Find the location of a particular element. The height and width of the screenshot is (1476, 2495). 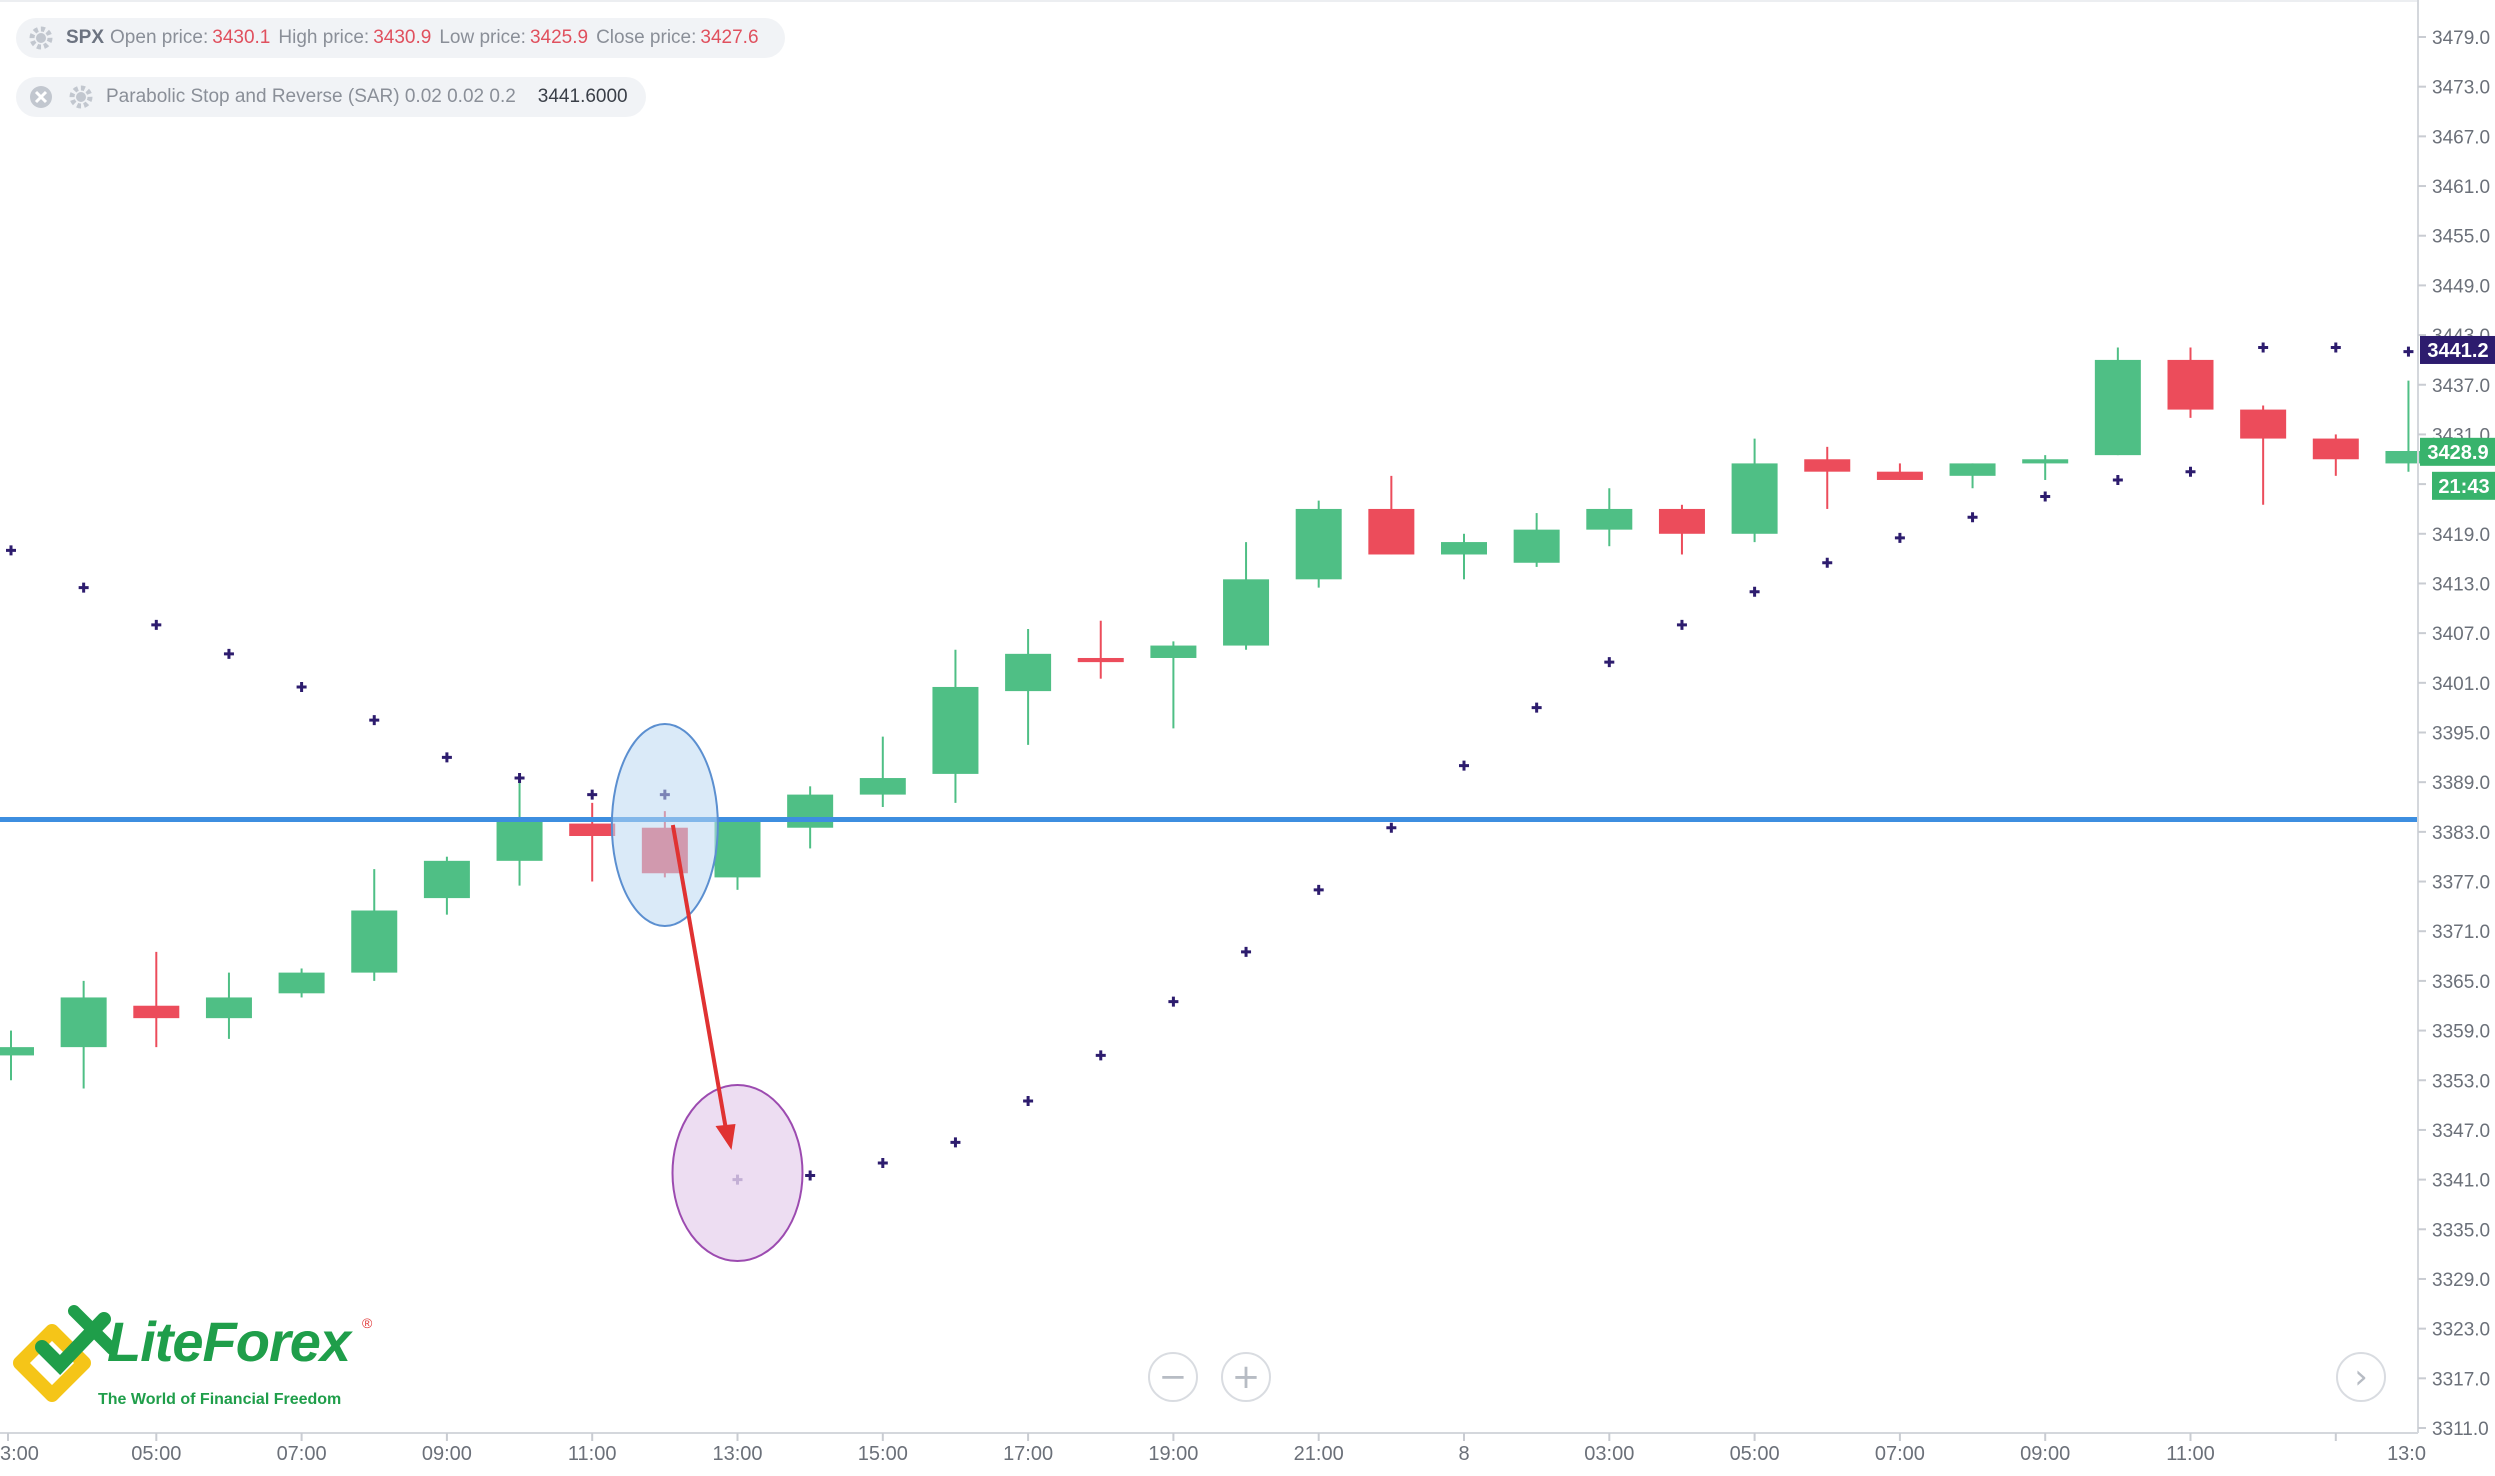

indicator-settings-gear-icon is located at coordinates (81, 97).